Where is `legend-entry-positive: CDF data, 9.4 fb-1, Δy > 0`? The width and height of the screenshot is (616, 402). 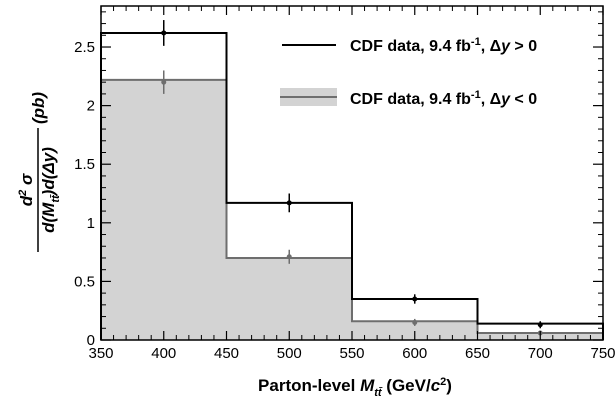 legend-entry-positive: CDF data, 9.4 fb-1, Δy > 0 is located at coordinates (409, 45).